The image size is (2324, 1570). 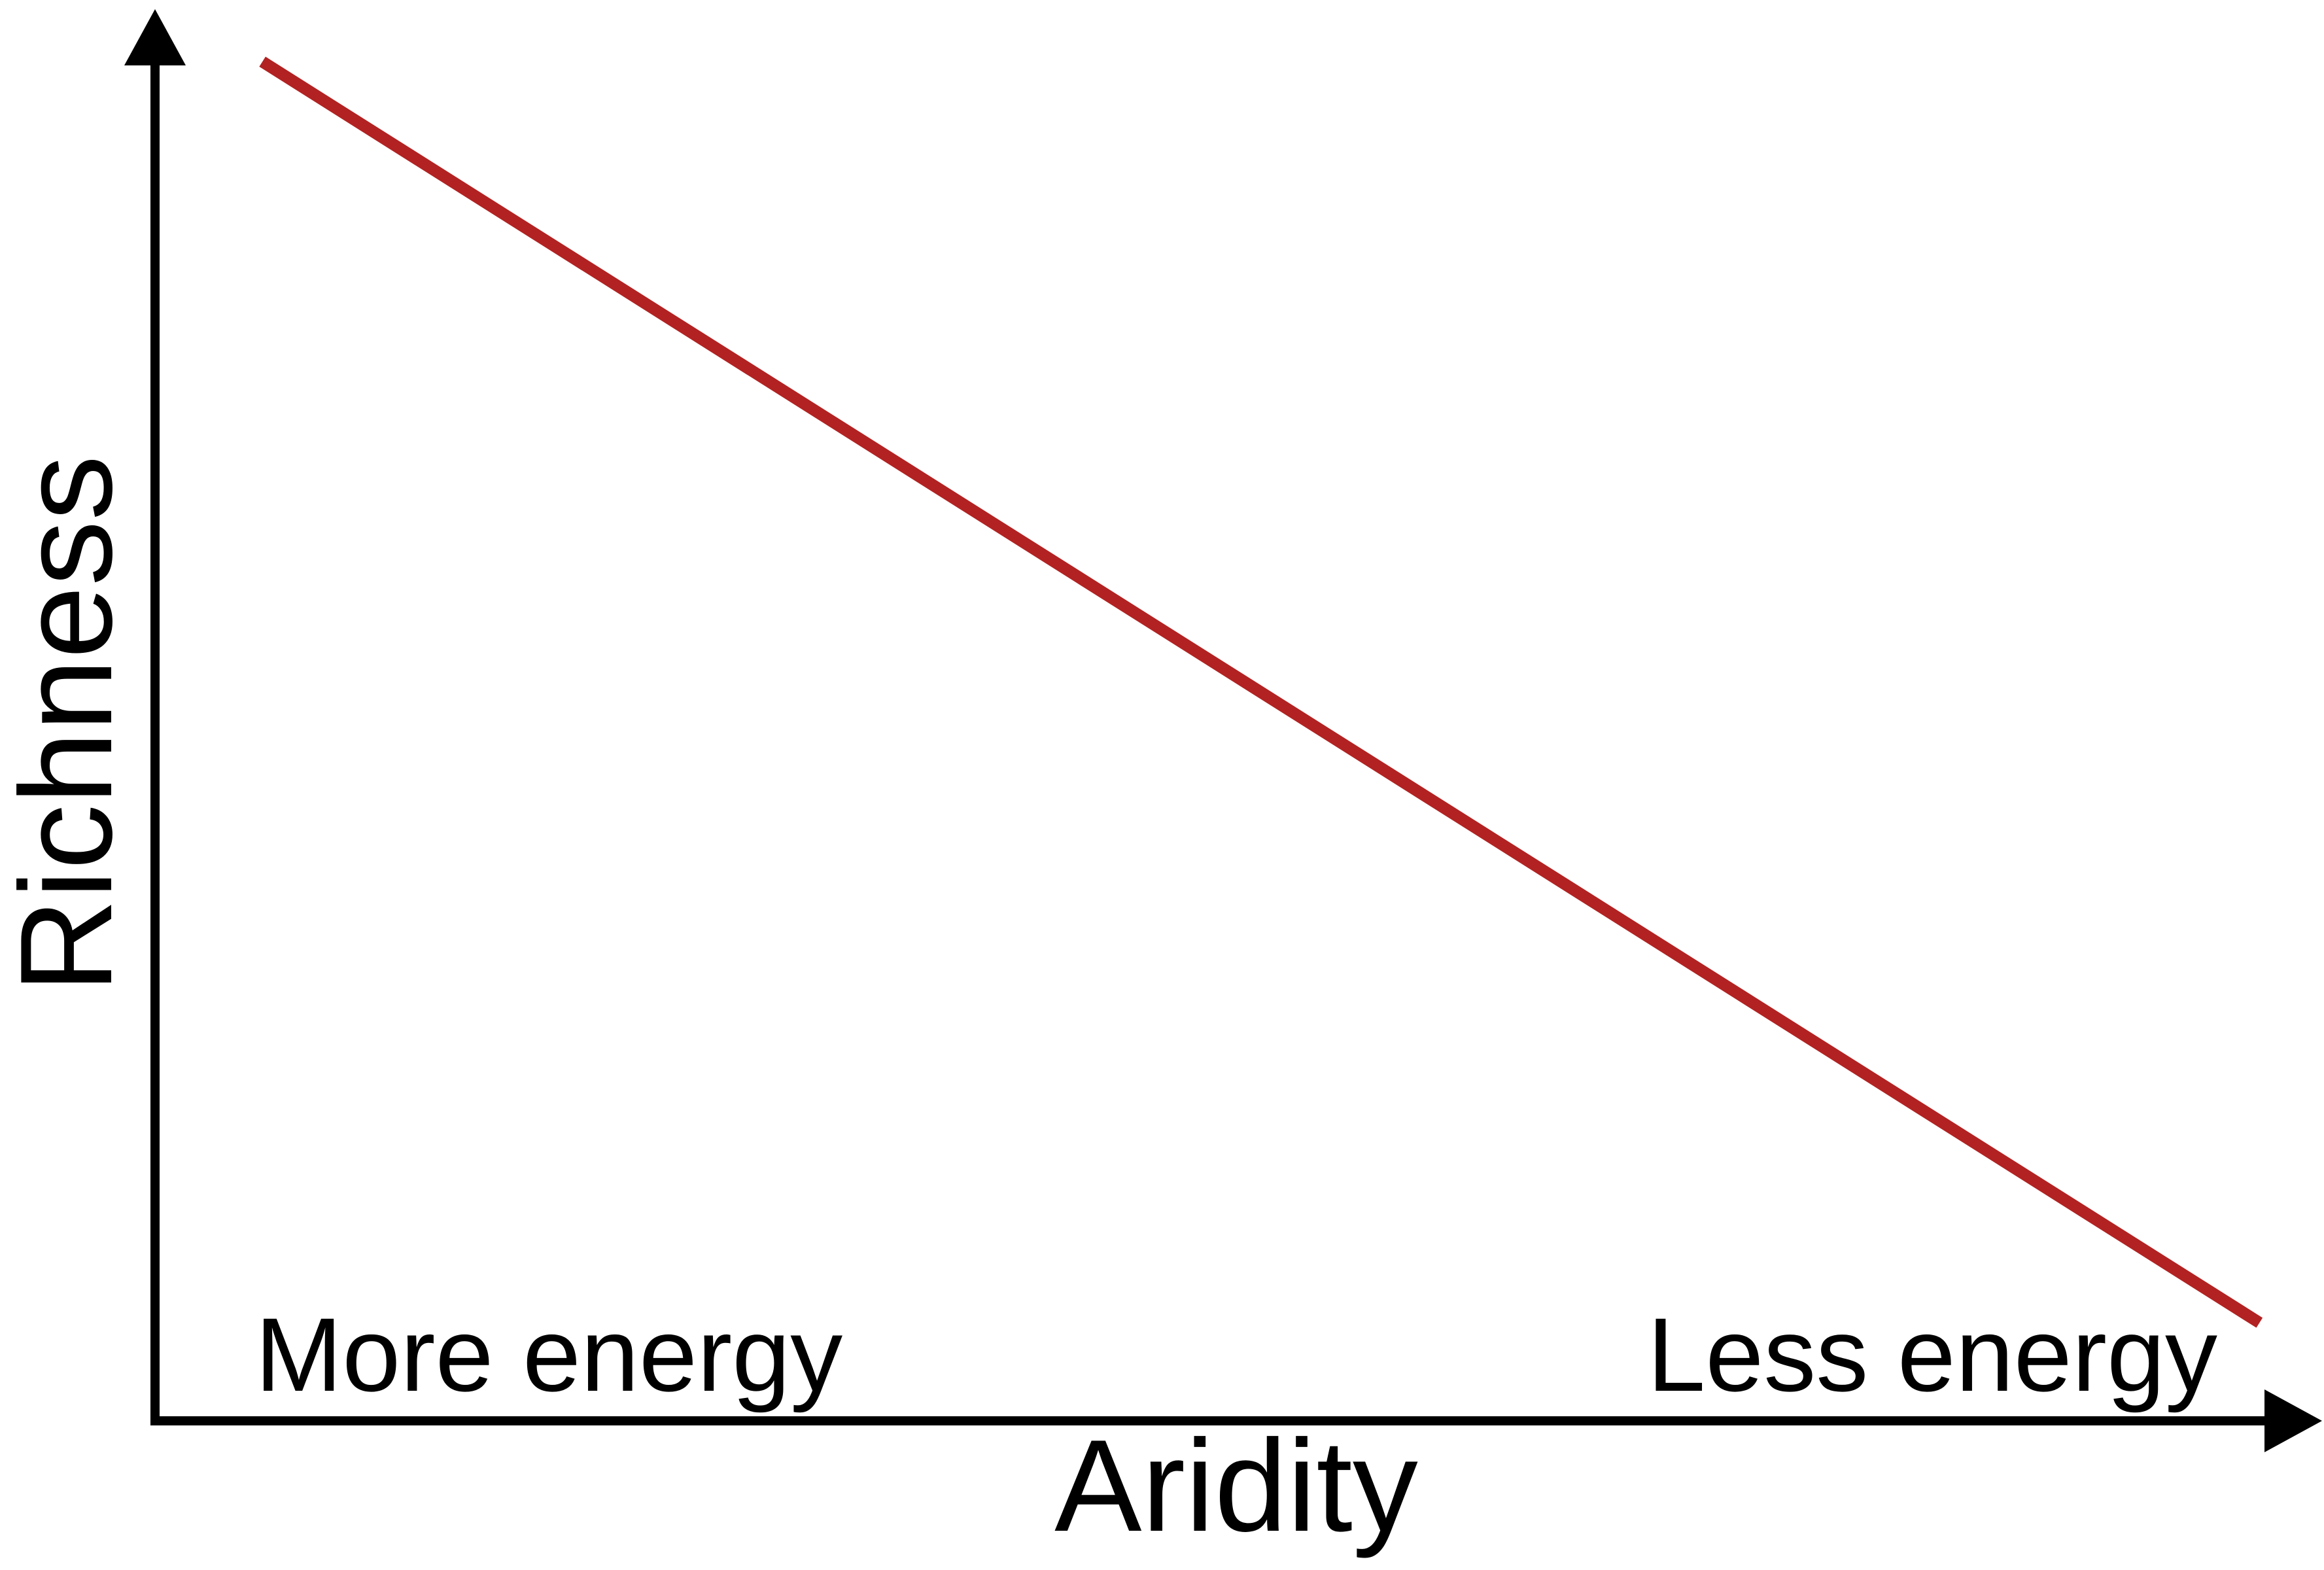 What do you see at coordinates (69, 725) in the screenshot?
I see `y-axis-title: Richness` at bounding box center [69, 725].